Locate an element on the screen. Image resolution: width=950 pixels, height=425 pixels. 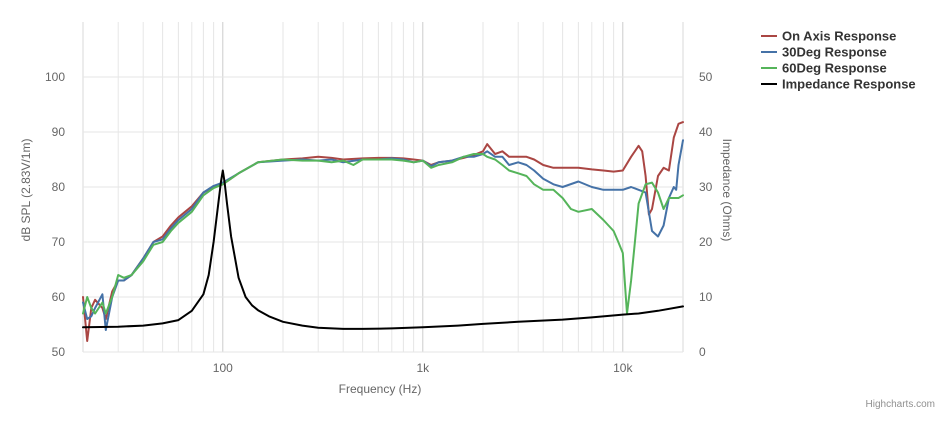
x-tick-label: 1k is located at coordinates (423, 368).